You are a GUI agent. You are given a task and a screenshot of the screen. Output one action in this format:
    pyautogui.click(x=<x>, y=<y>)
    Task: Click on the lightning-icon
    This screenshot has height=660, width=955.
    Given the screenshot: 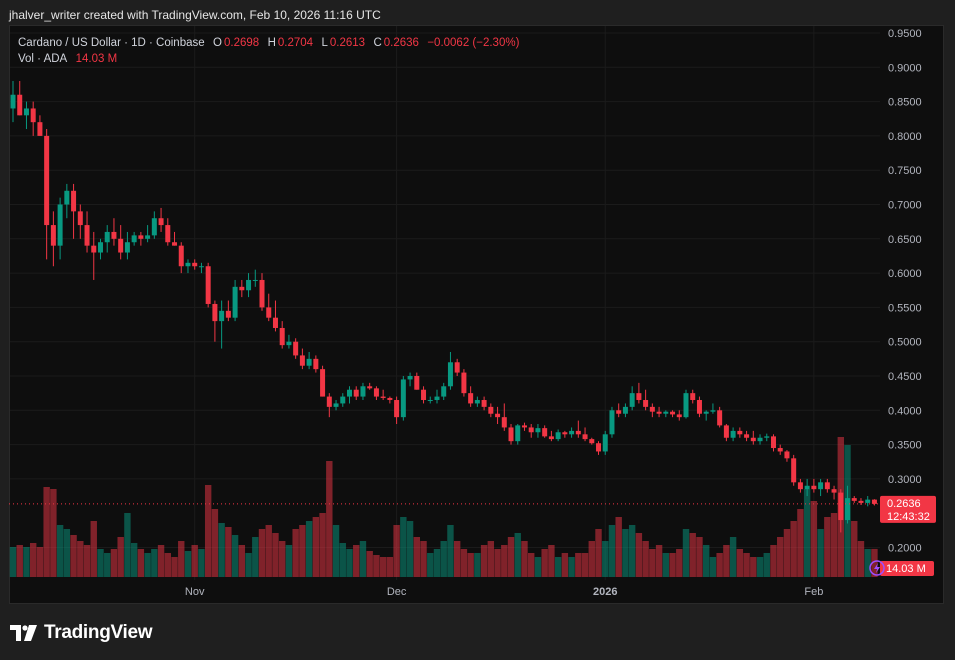 What is the action you would take?
    pyautogui.click(x=877, y=568)
    